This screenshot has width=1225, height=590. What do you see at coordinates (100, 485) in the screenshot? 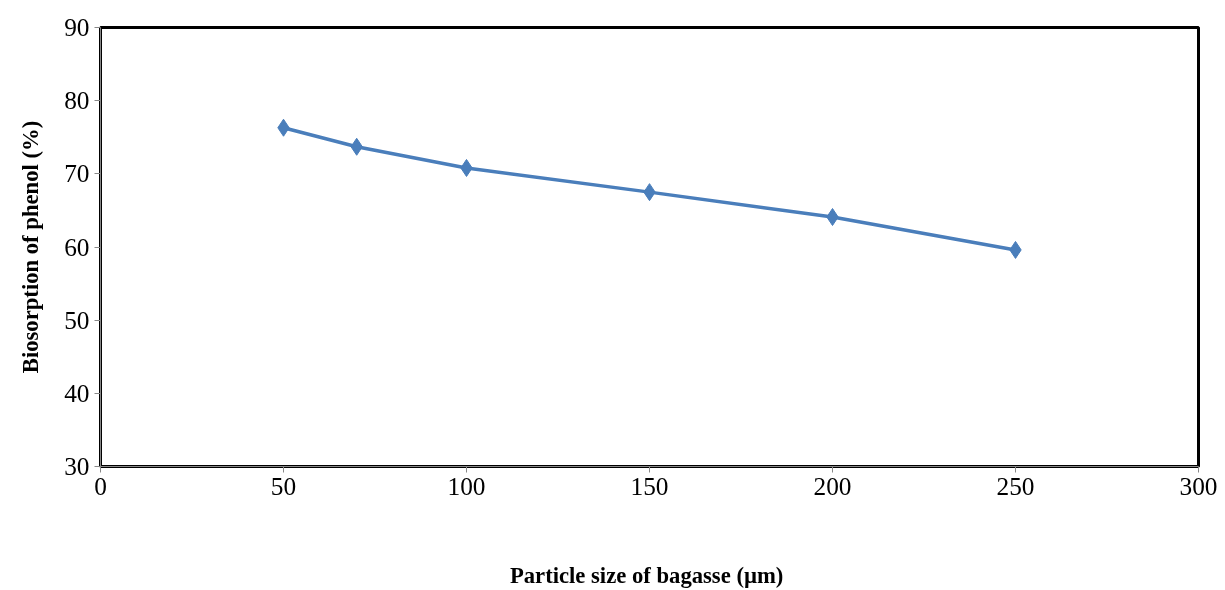
I see `x-tick-label: 0` at bounding box center [100, 485].